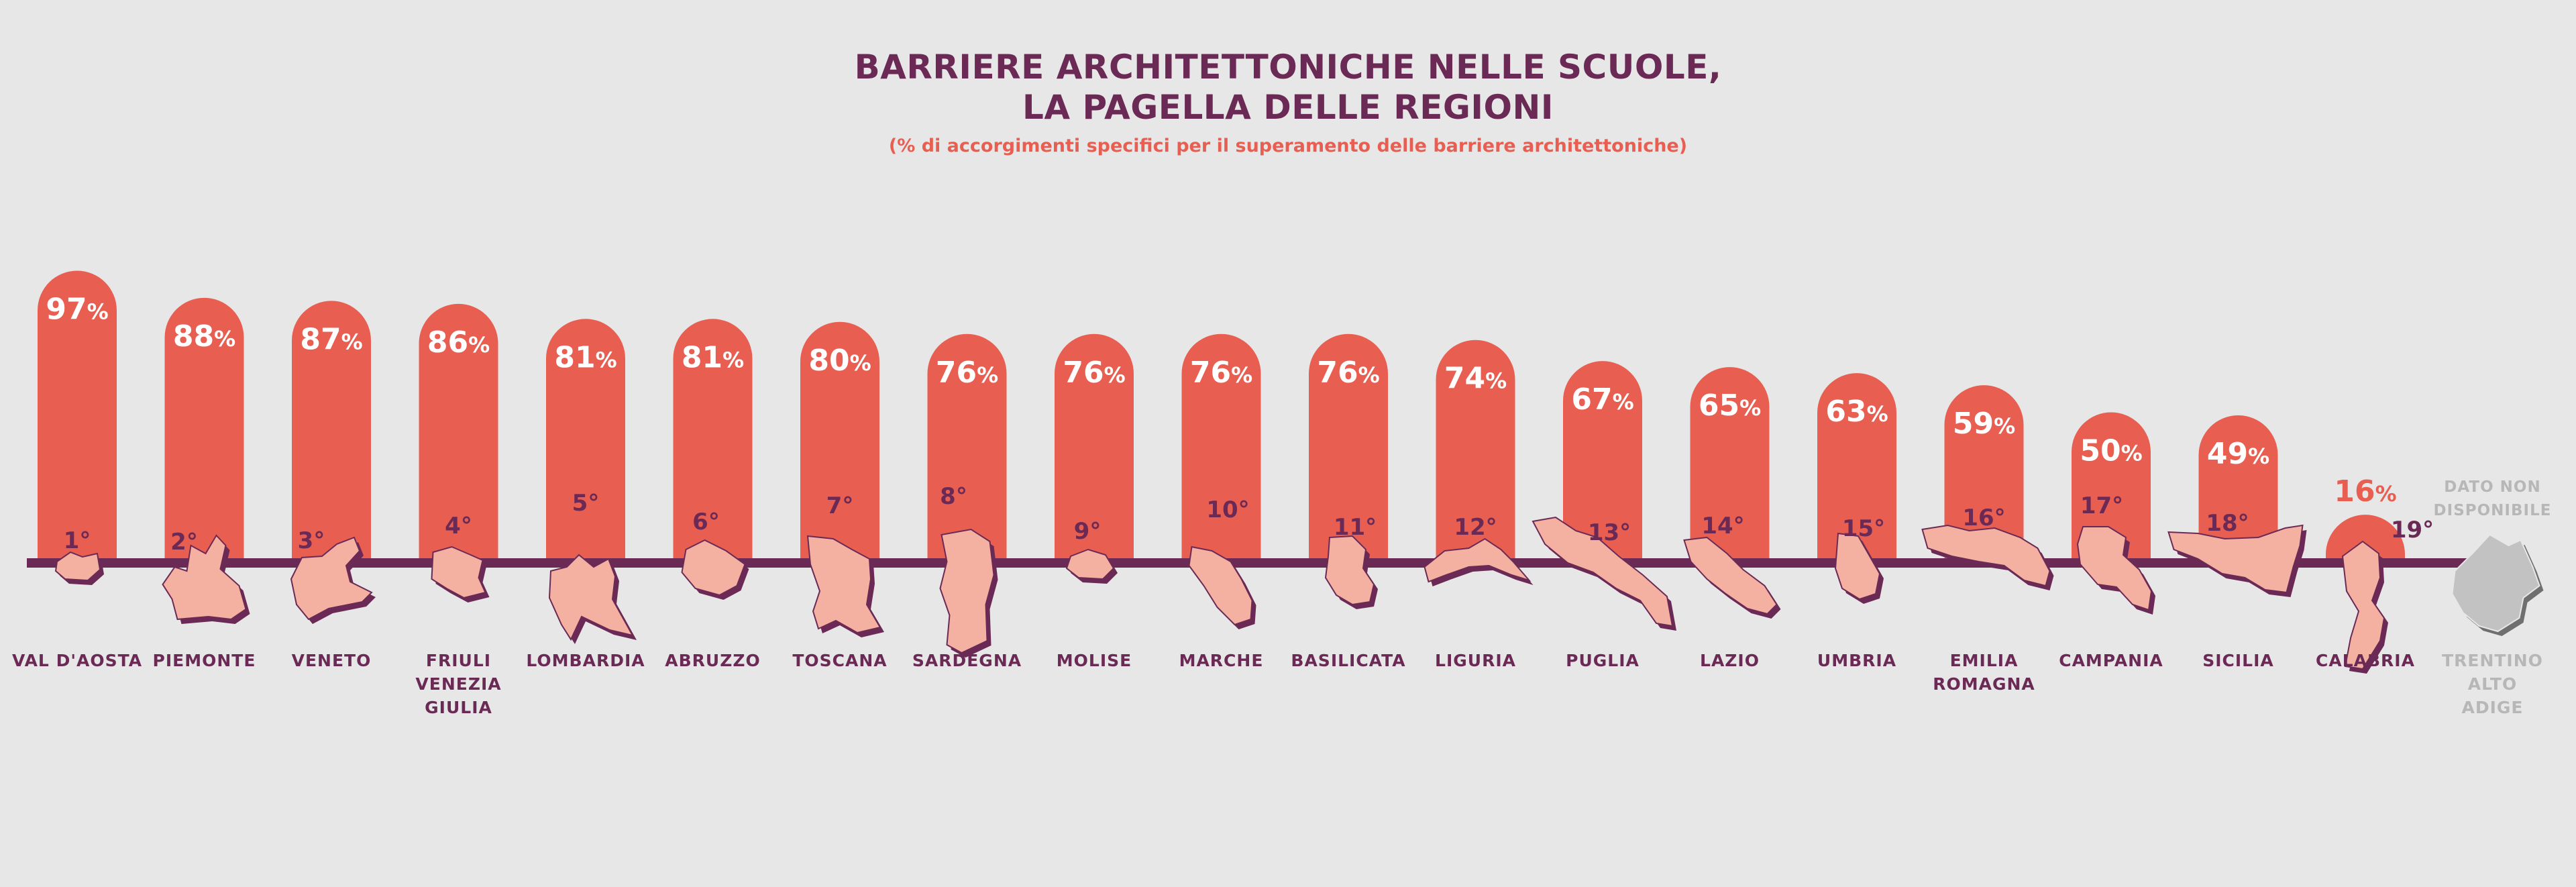 Image resolution: width=2576 pixels, height=887 pixels. What do you see at coordinates (1475, 528) in the screenshot?
I see `rank-label: 12°` at bounding box center [1475, 528].